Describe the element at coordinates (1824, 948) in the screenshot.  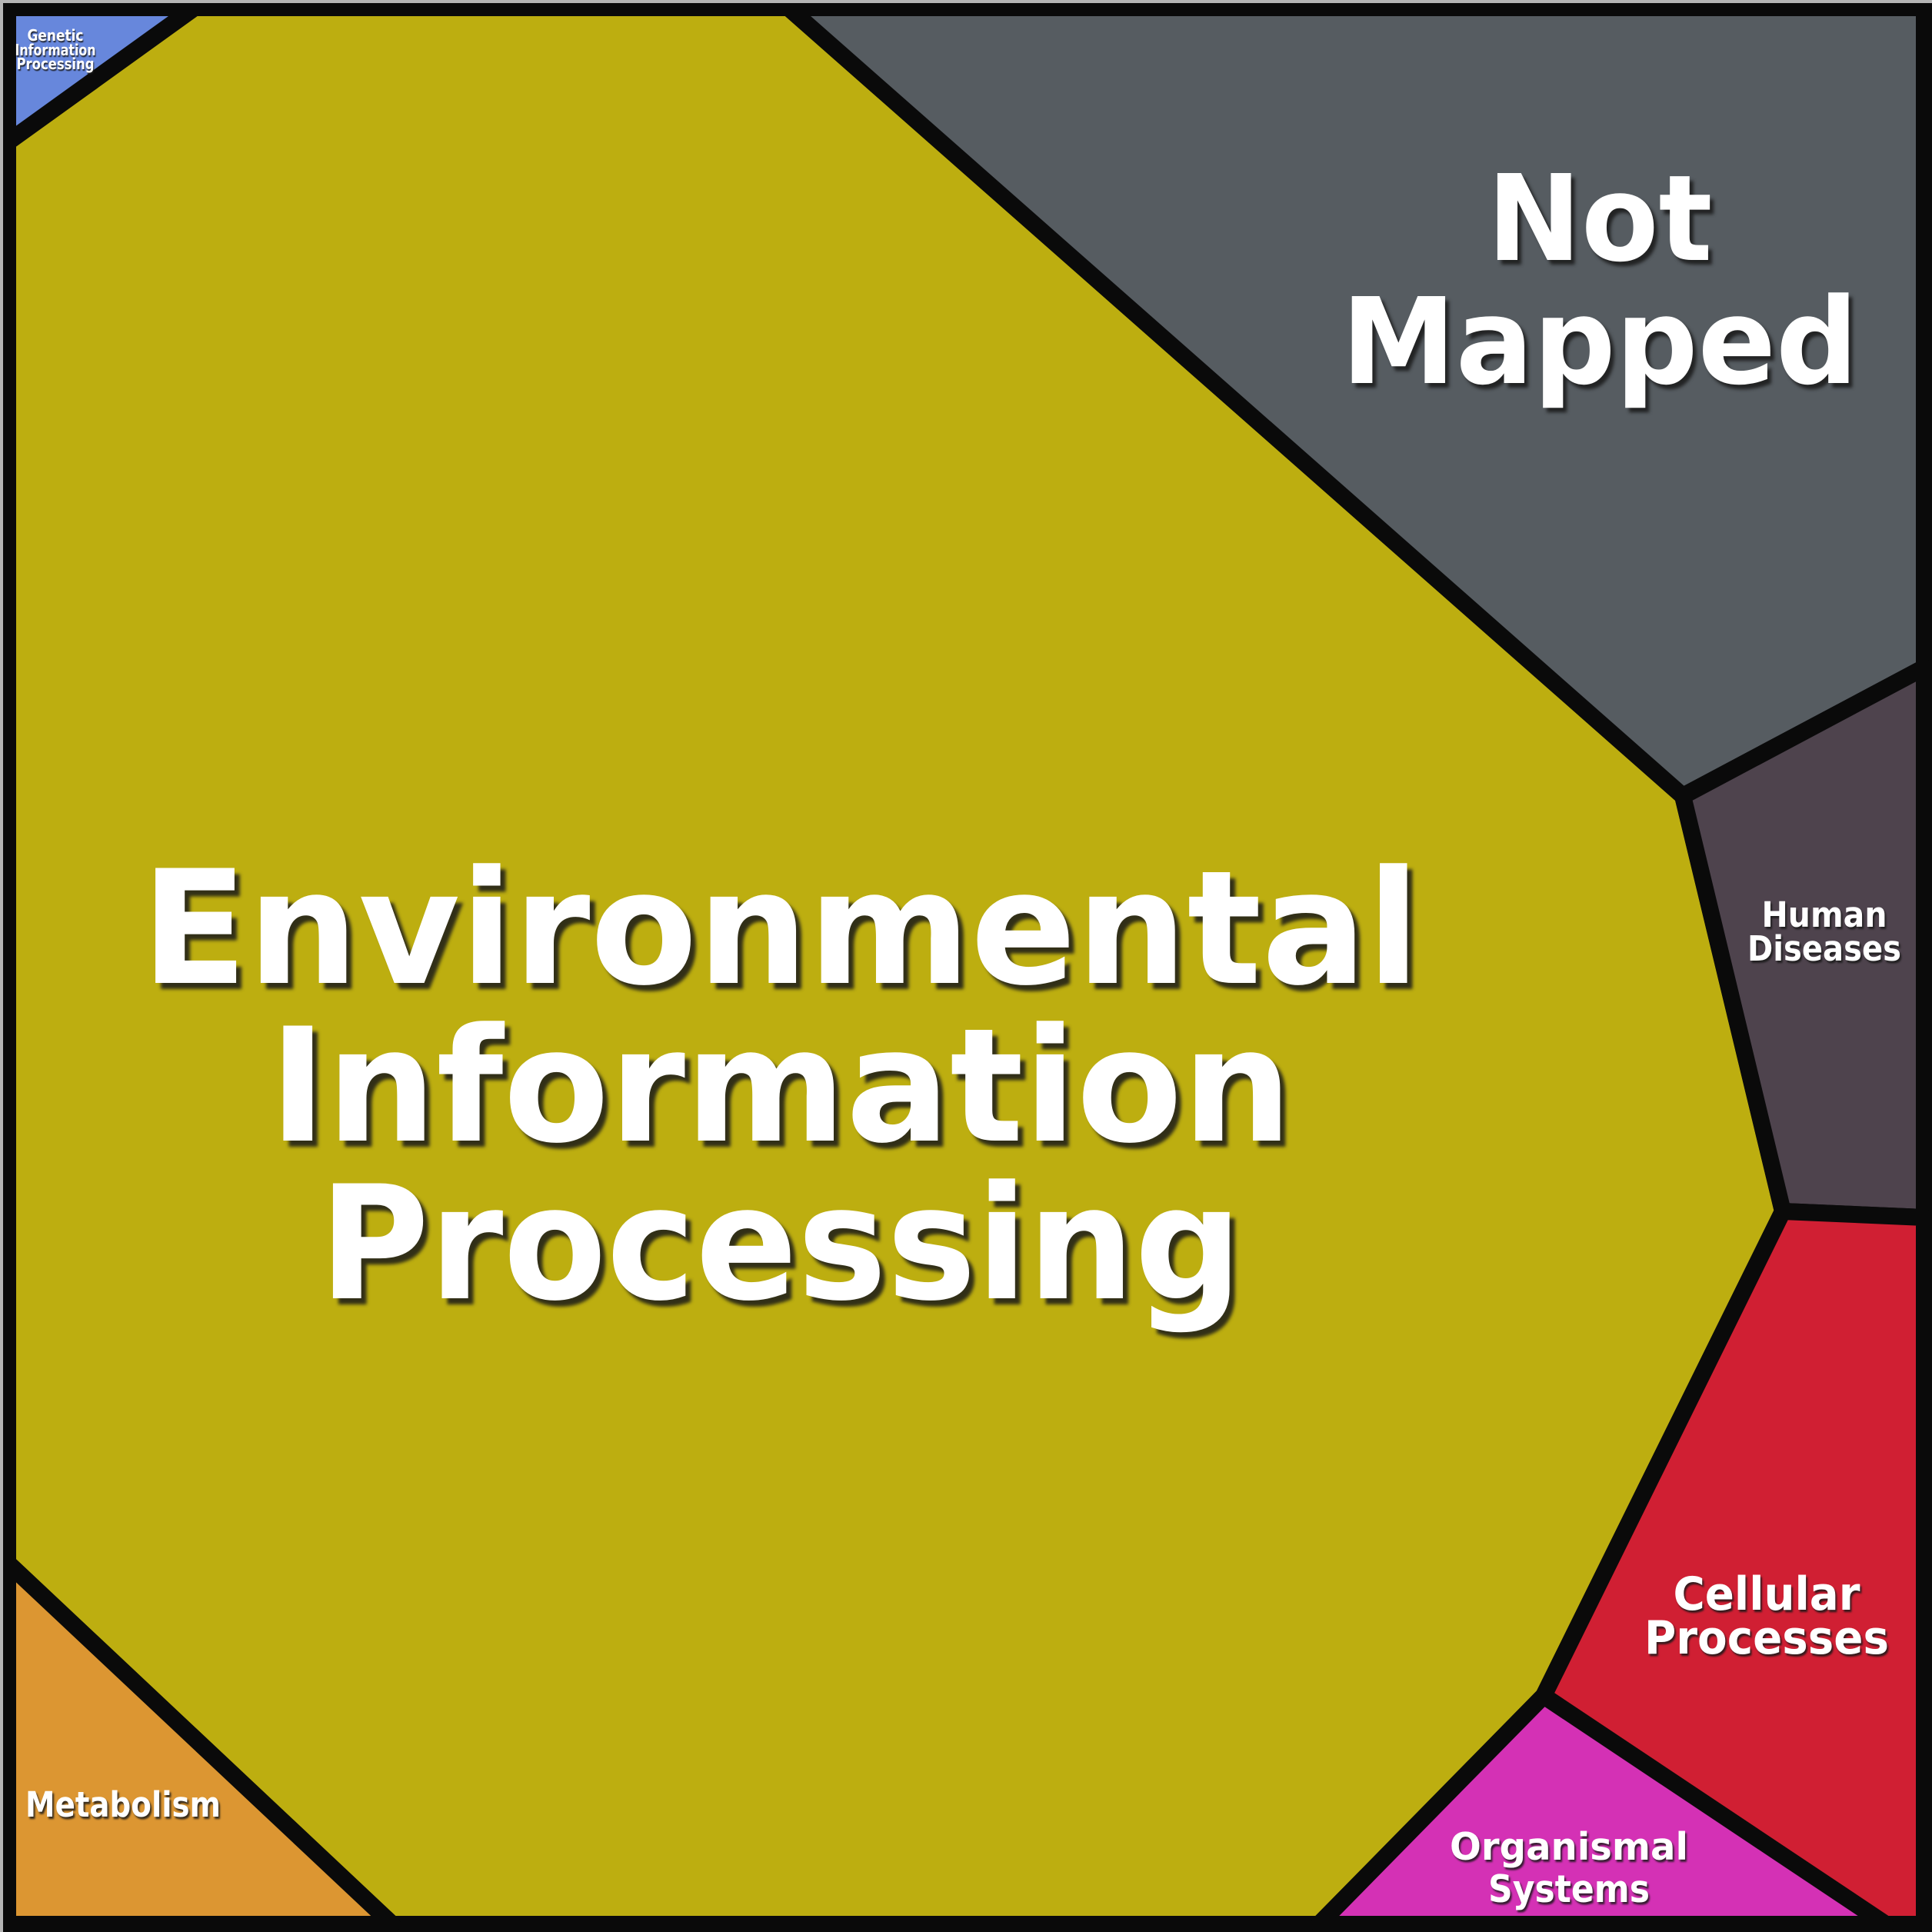
I see `label-line: Diseases` at that location.